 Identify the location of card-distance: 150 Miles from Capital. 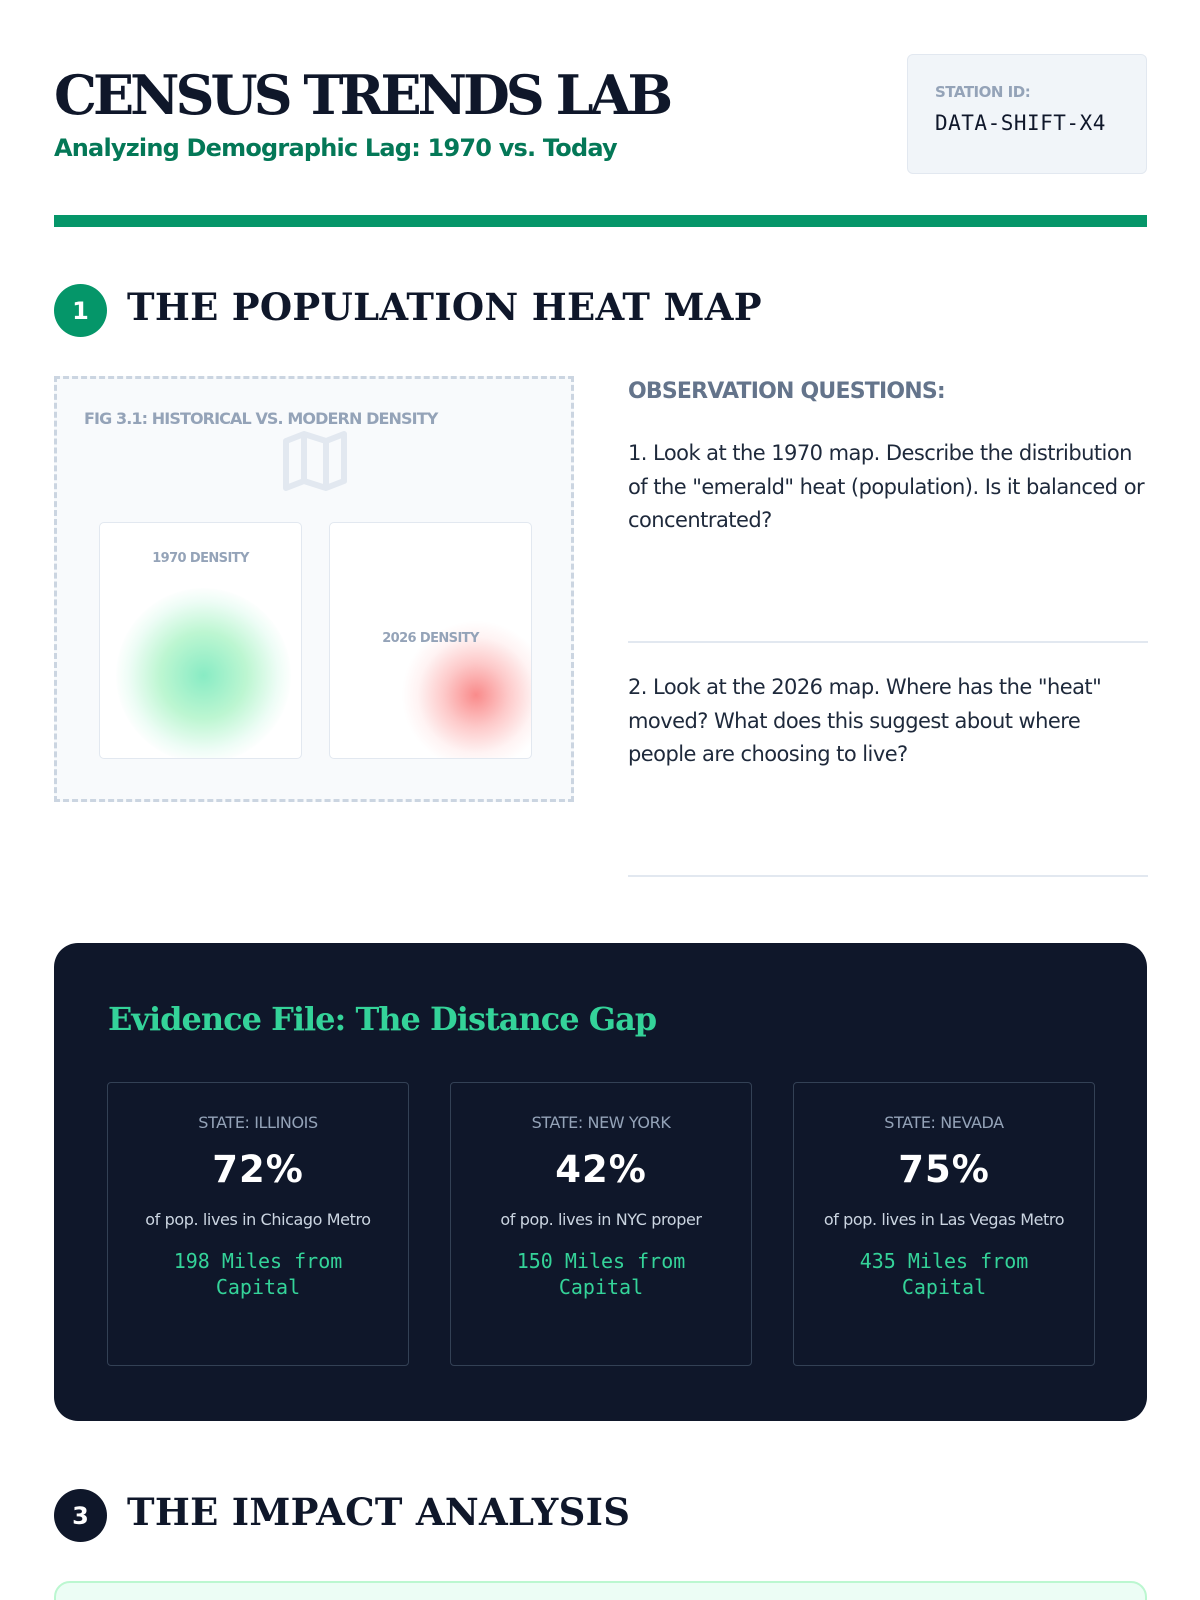
(601, 1274).